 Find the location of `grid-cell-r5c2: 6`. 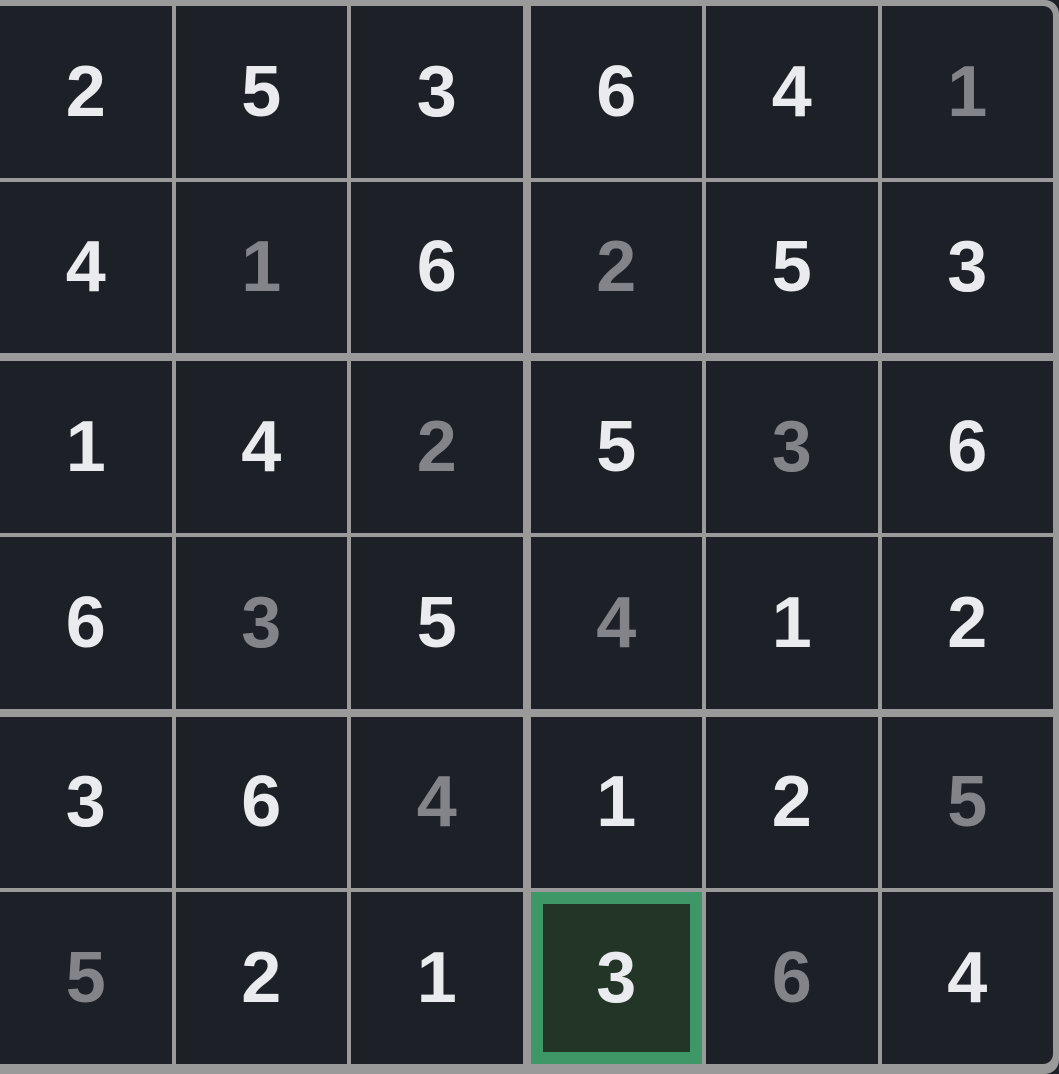

grid-cell-r5c2: 6 is located at coordinates (261, 802).